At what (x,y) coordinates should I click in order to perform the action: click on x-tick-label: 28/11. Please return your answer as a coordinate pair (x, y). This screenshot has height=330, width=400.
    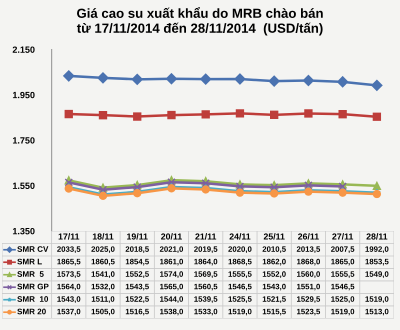
    Looking at the image, I should click on (377, 236).